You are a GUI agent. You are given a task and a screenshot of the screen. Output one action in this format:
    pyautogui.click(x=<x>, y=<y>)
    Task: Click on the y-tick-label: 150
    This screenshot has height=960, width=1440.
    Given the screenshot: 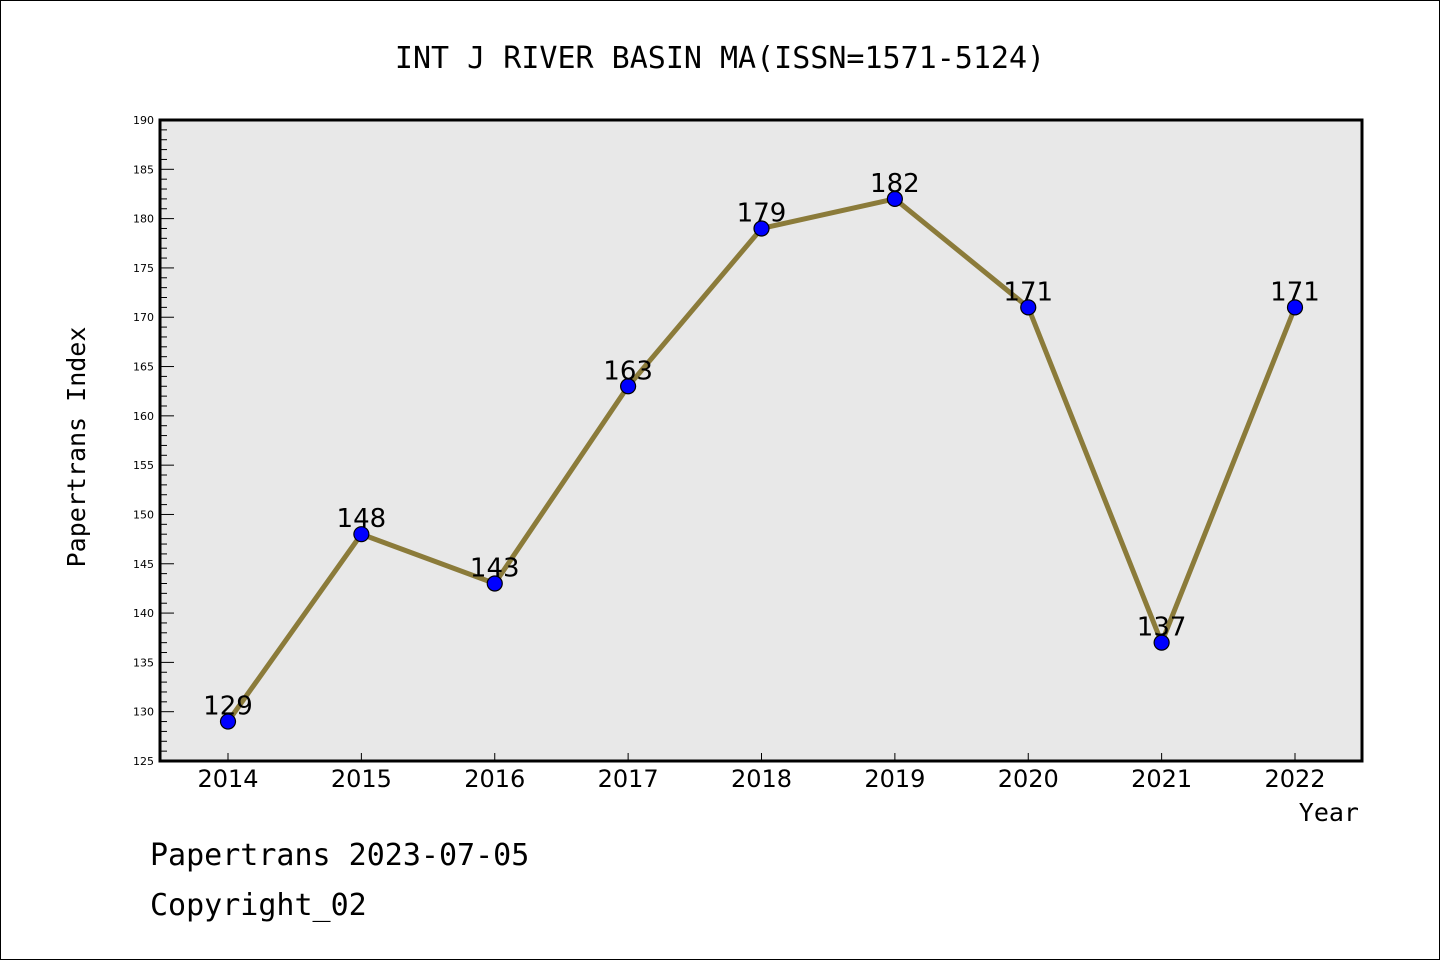 What is the action you would take?
    pyautogui.click(x=143, y=514)
    